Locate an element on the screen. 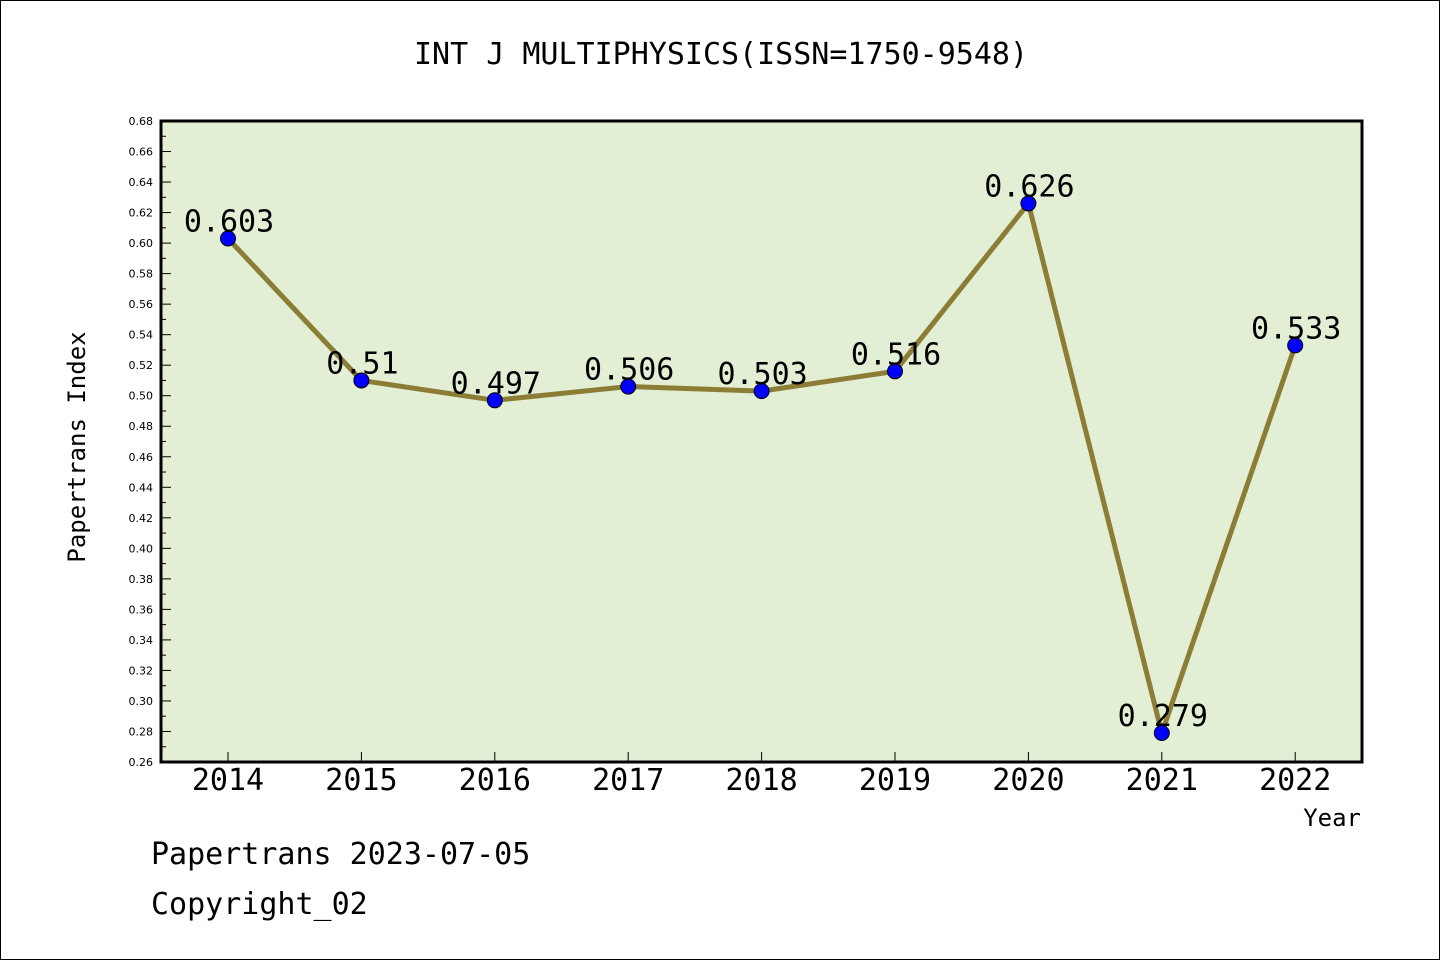 Image resolution: width=1440 pixels, height=961 pixels. data-label: 0.516 is located at coordinates (896, 354).